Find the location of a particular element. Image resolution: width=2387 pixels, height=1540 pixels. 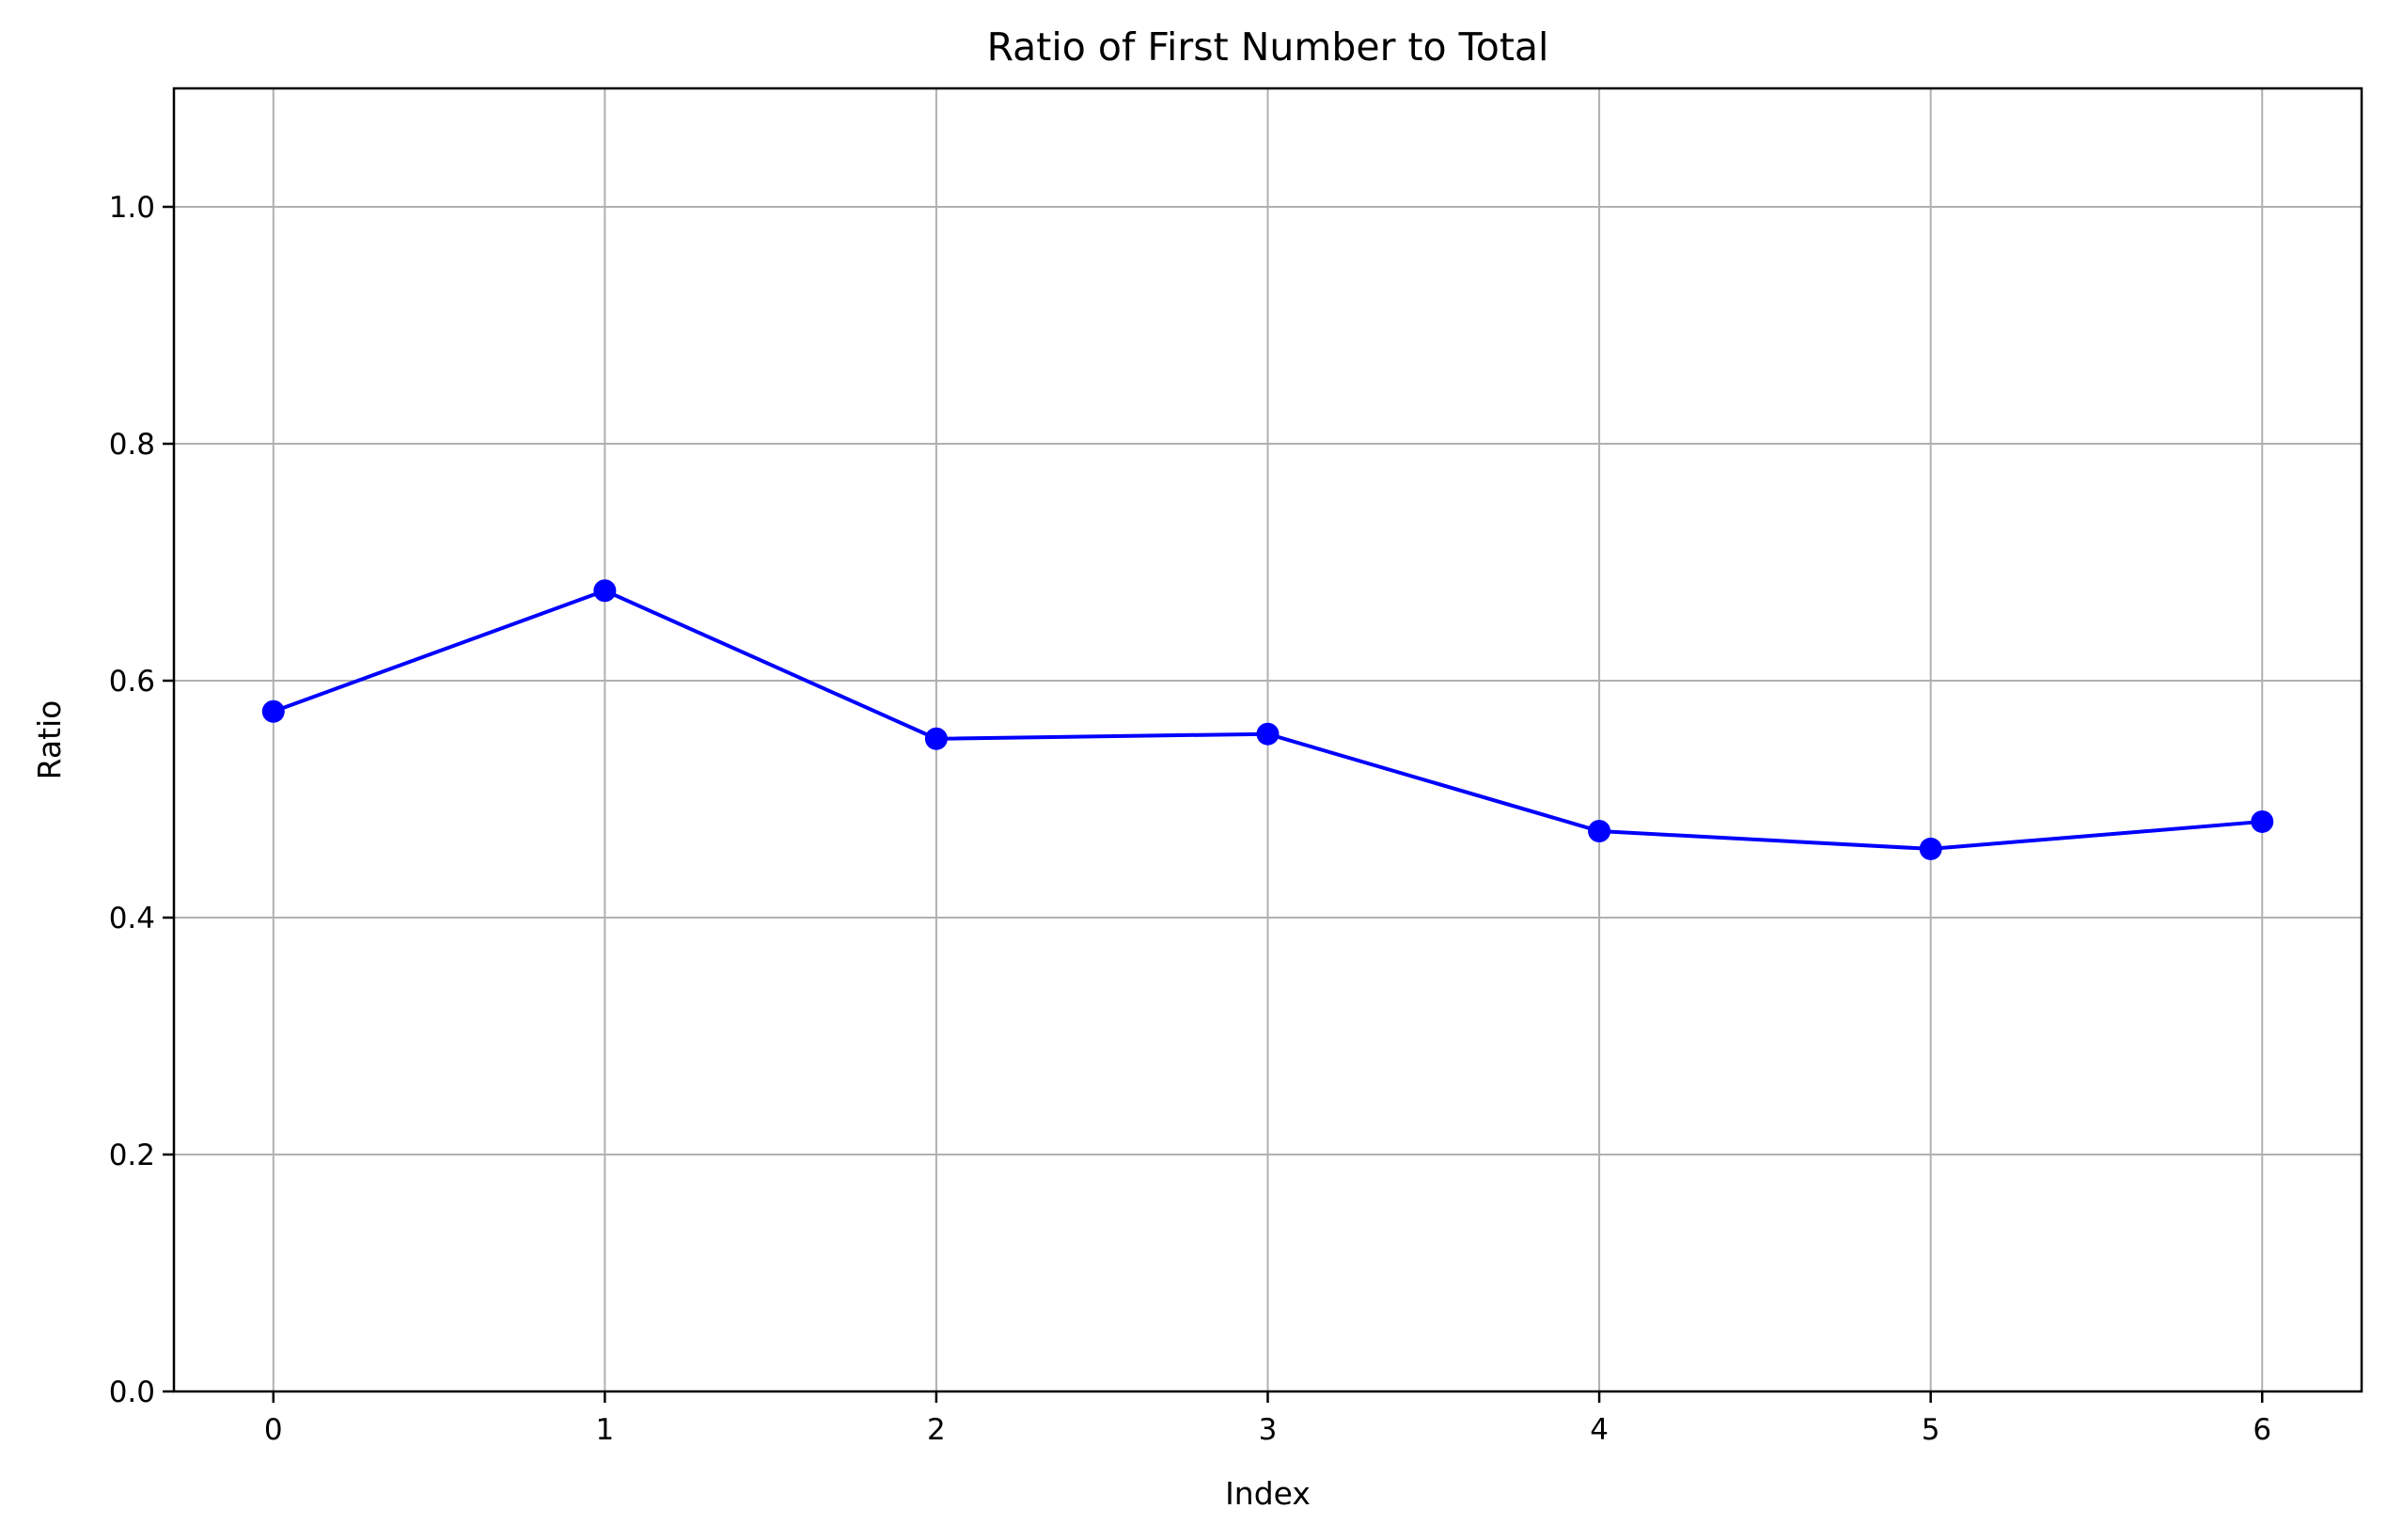

x-tick-label: 0 is located at coordinates (273, 1430).